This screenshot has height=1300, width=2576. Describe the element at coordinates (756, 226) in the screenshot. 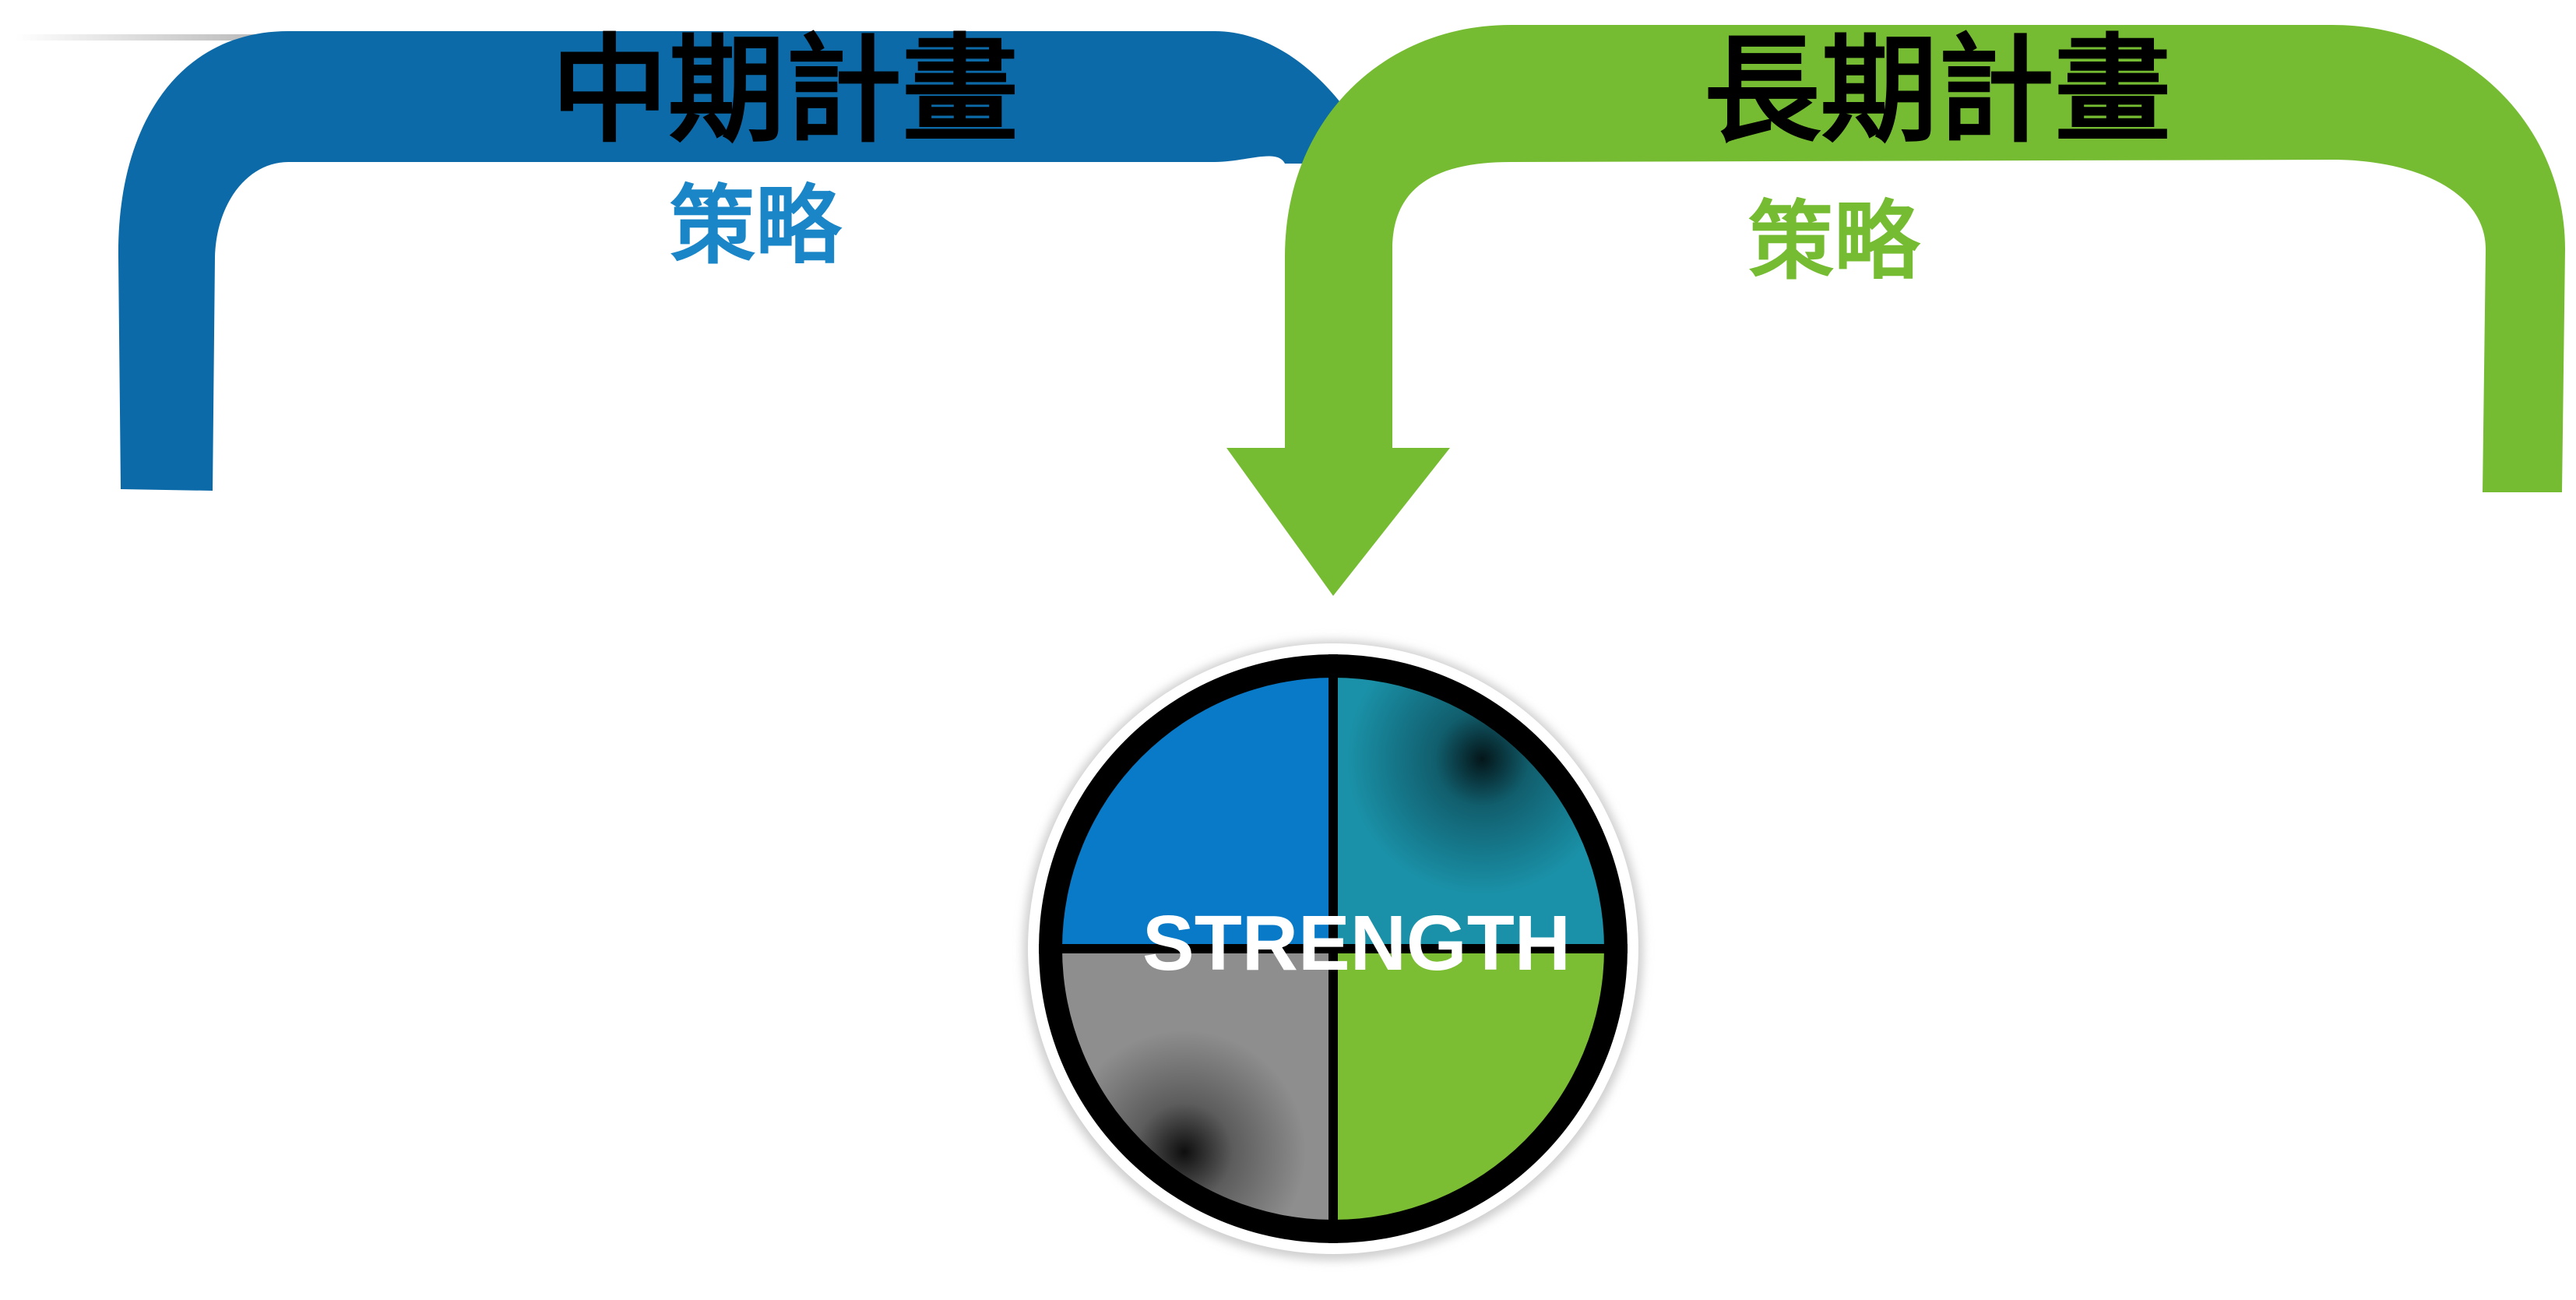

I see `mid-term-strategy-label: 策略` at that location.